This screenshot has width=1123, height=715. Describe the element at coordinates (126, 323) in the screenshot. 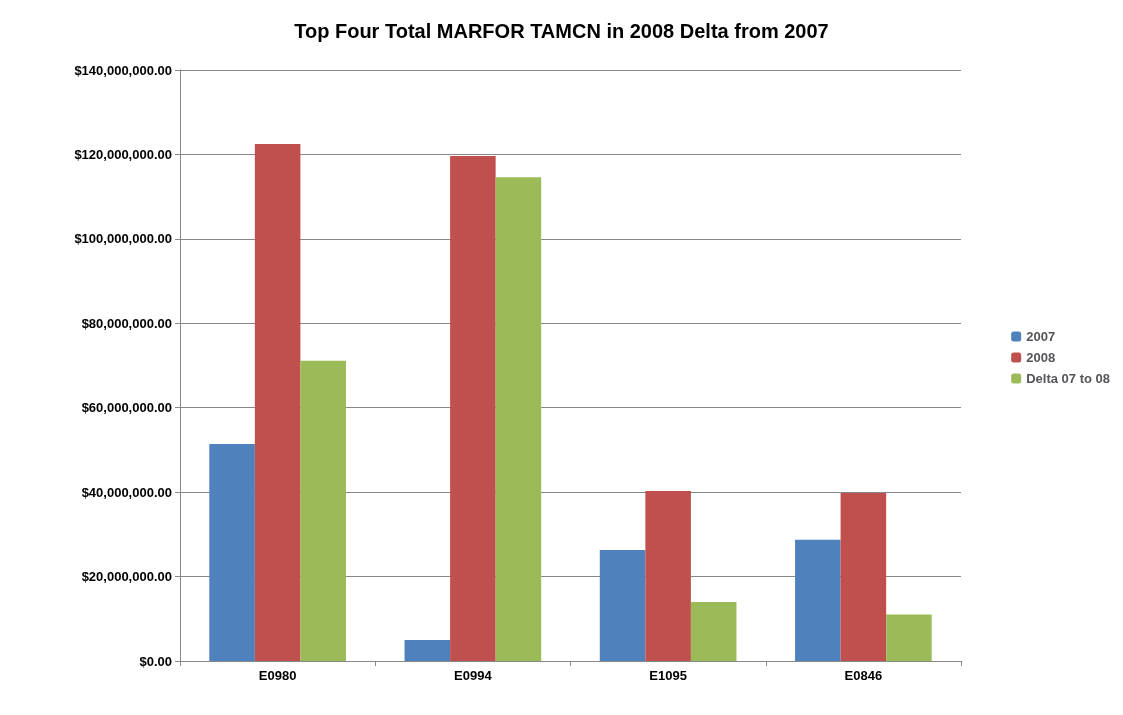

I see `y-tick-label: $80,000,000.00` at that location.